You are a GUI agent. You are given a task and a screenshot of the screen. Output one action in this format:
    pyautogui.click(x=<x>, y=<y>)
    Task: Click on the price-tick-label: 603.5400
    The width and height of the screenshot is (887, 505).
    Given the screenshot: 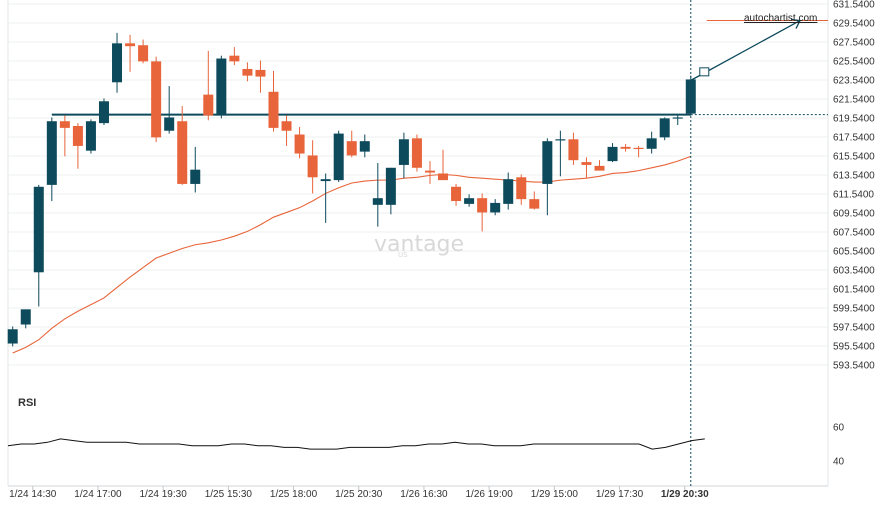 What is the action you would take?
    pyautogui.click(x=854, y=271)
    